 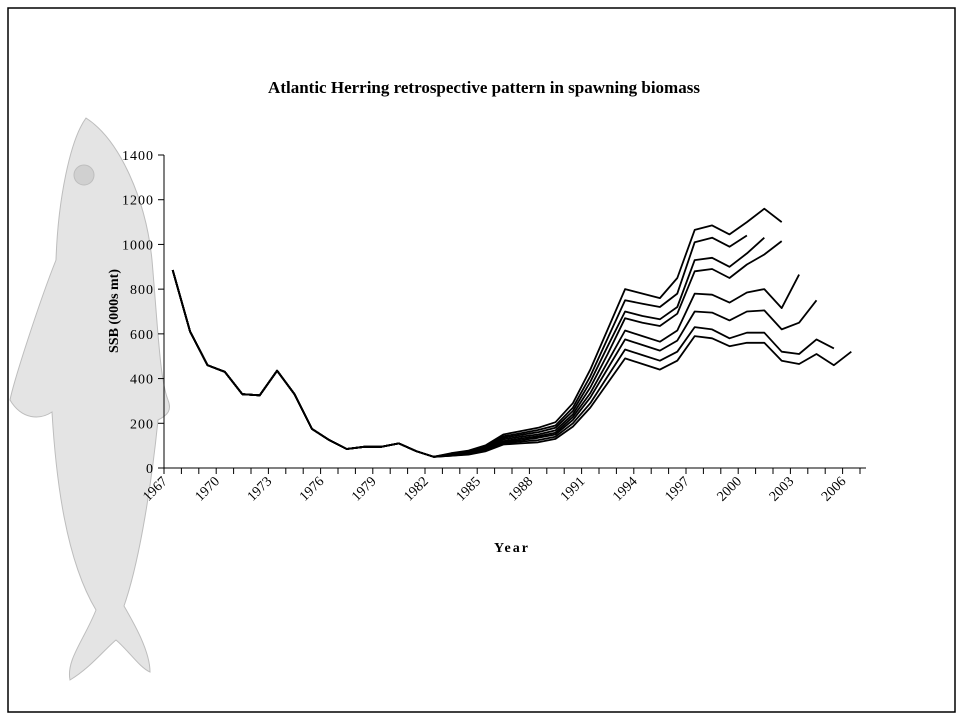 I want to click on y-tick-label: 1200, so click(x=138, y=201).